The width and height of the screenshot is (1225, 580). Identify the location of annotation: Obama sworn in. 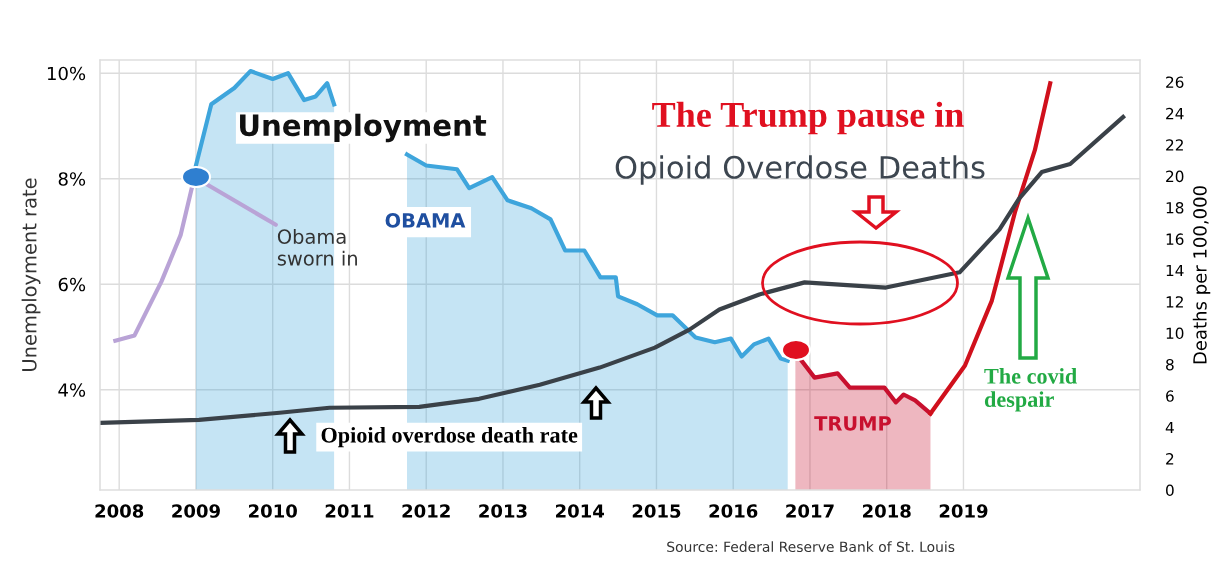
(317, 247).